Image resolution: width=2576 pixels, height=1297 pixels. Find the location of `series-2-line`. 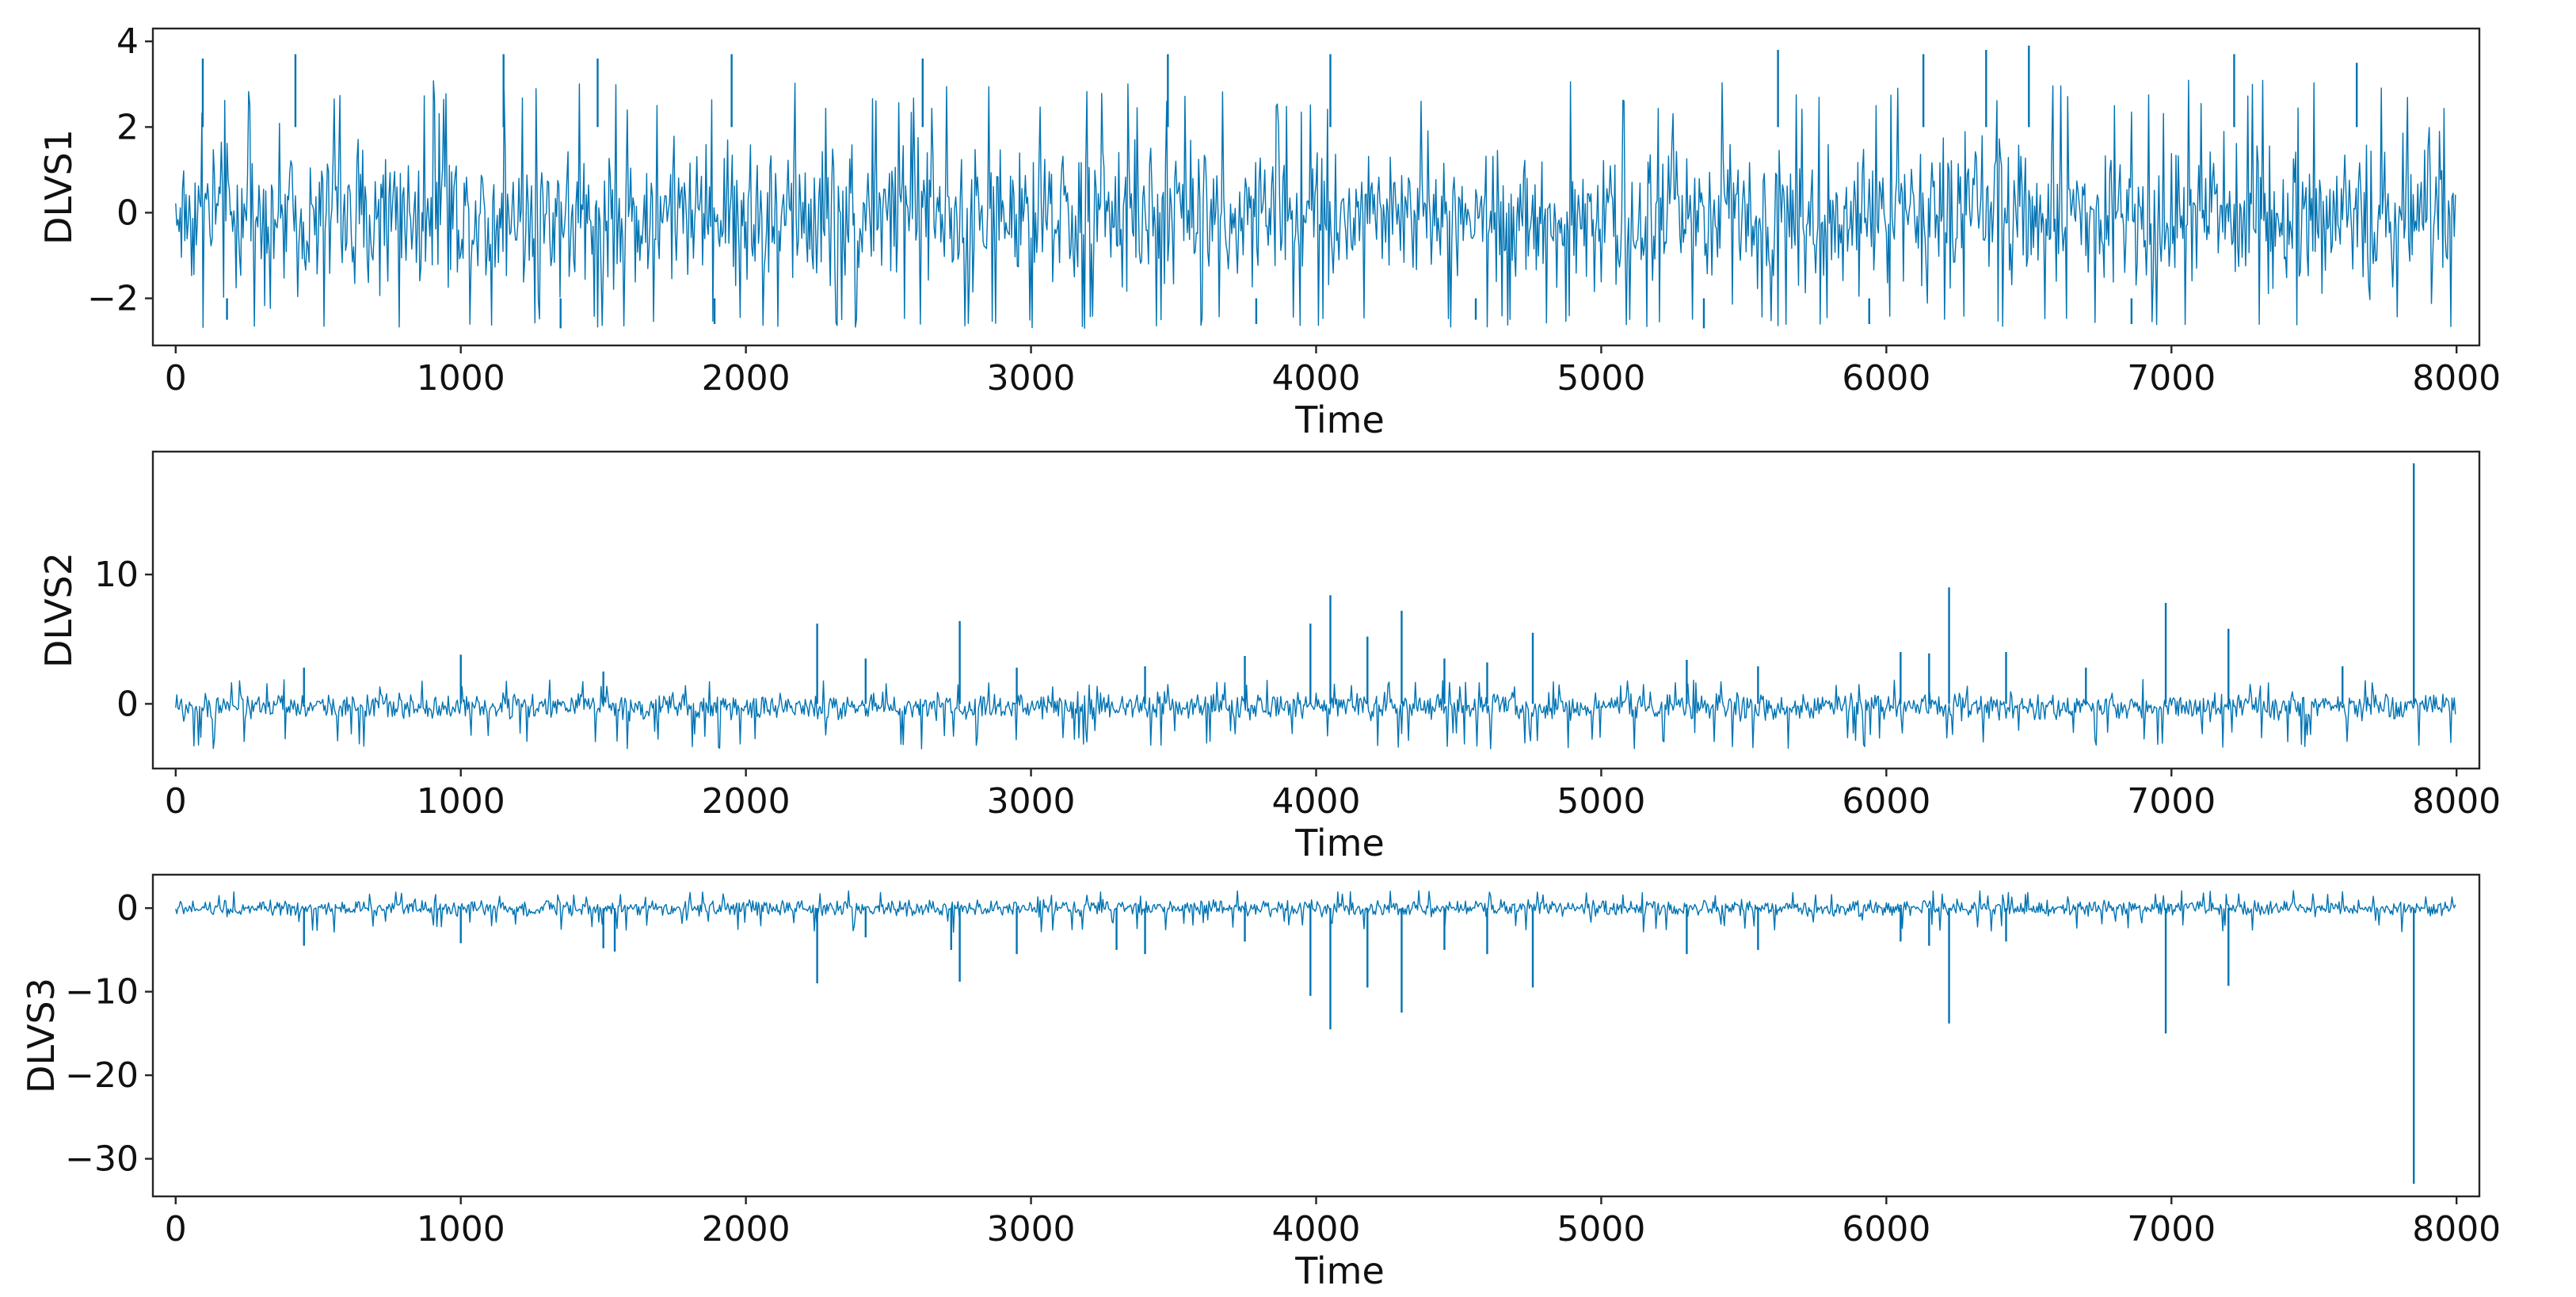

series-2-line is located at coordinates (1315, 715).